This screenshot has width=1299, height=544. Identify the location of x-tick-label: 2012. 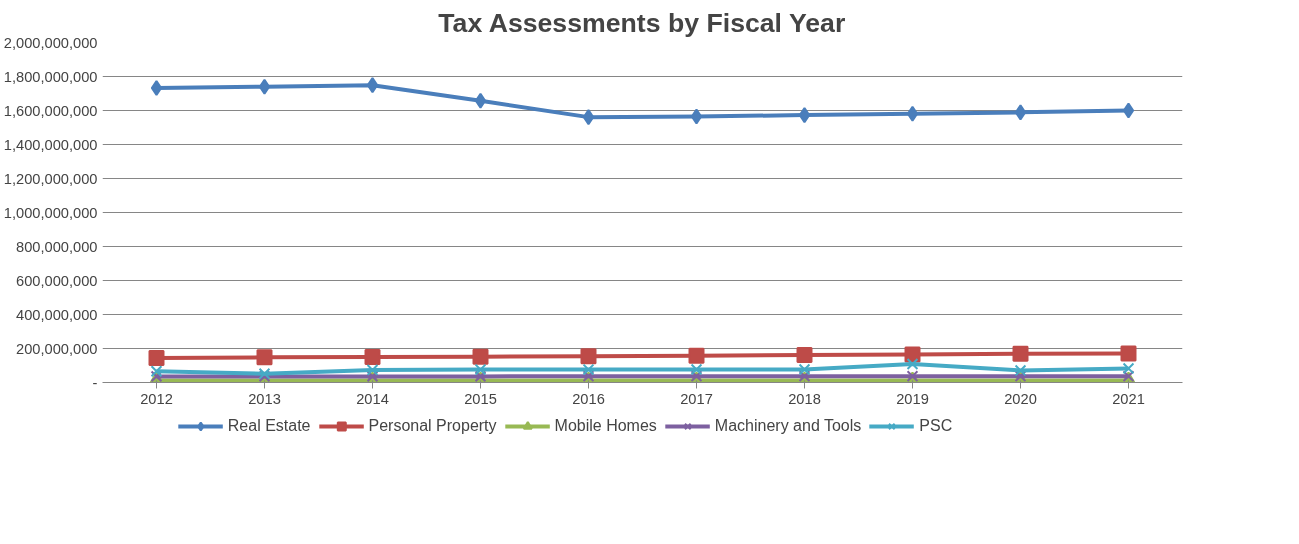
(156, 398).